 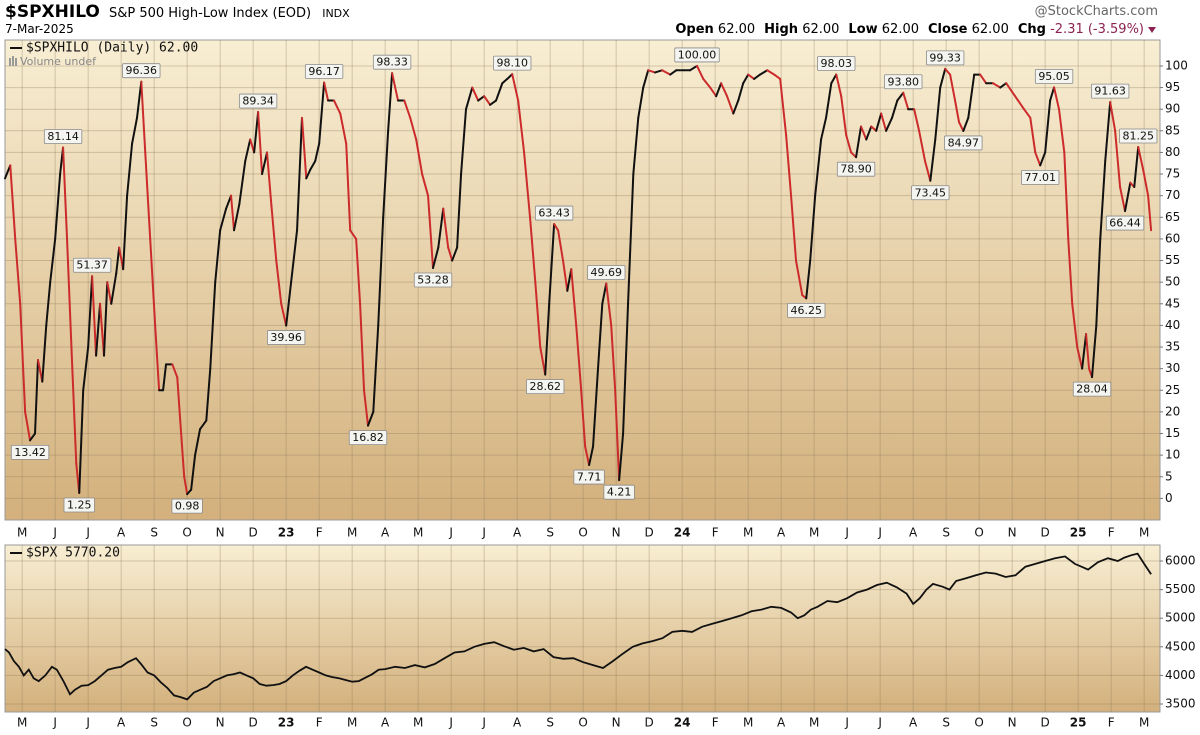 I want to click on x-tick-label: 25, so click(x=1078, y=723).